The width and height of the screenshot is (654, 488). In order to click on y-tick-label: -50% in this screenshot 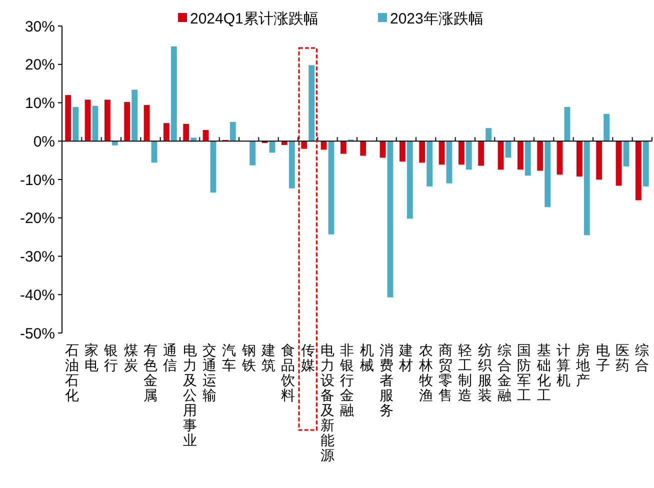, I will do `click(37, 333)`.